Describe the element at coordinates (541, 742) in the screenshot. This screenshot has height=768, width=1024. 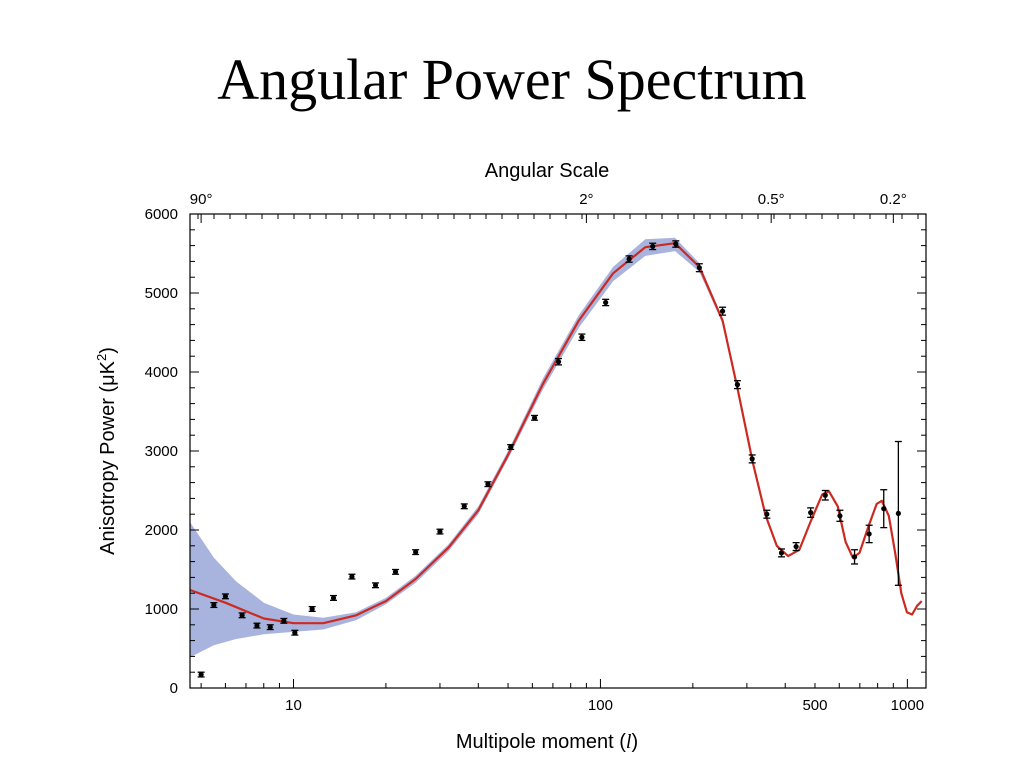
I see `x-axis-title-prefix: Multipole moment (` at that location.